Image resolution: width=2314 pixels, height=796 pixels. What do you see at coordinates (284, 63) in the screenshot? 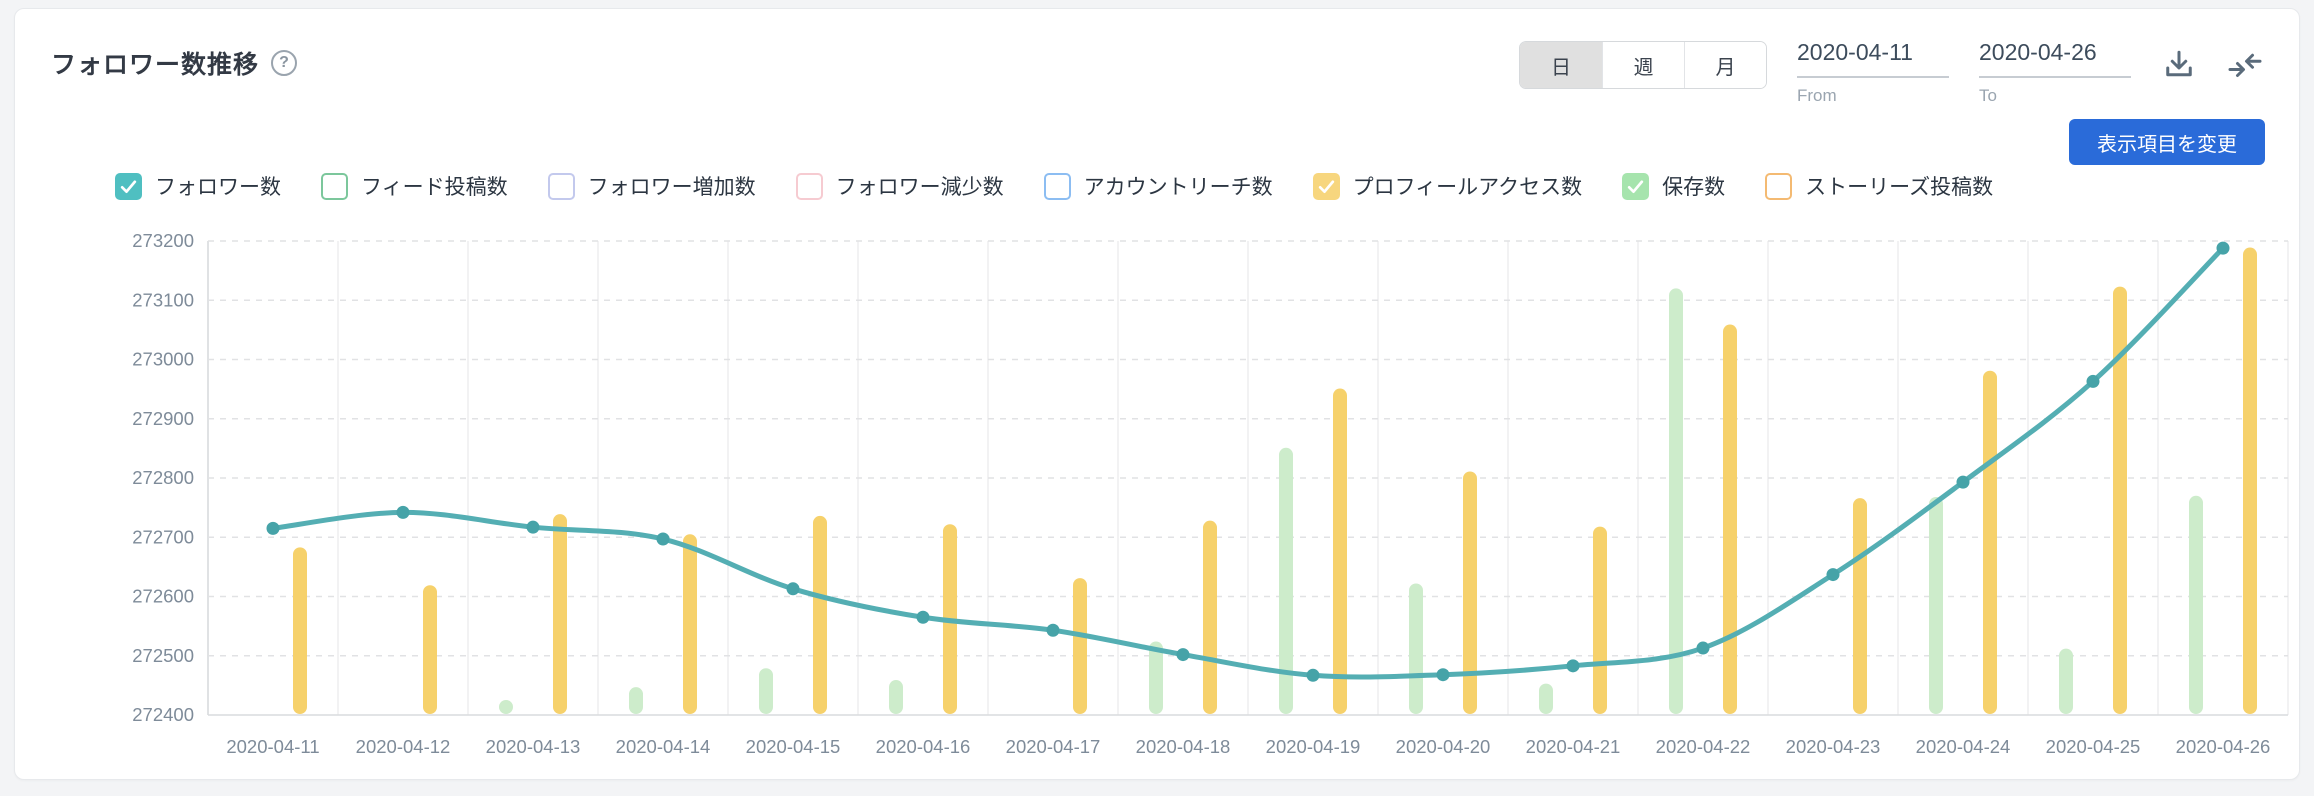
I see `help-icon: ?` at bounding box center [284, 63].